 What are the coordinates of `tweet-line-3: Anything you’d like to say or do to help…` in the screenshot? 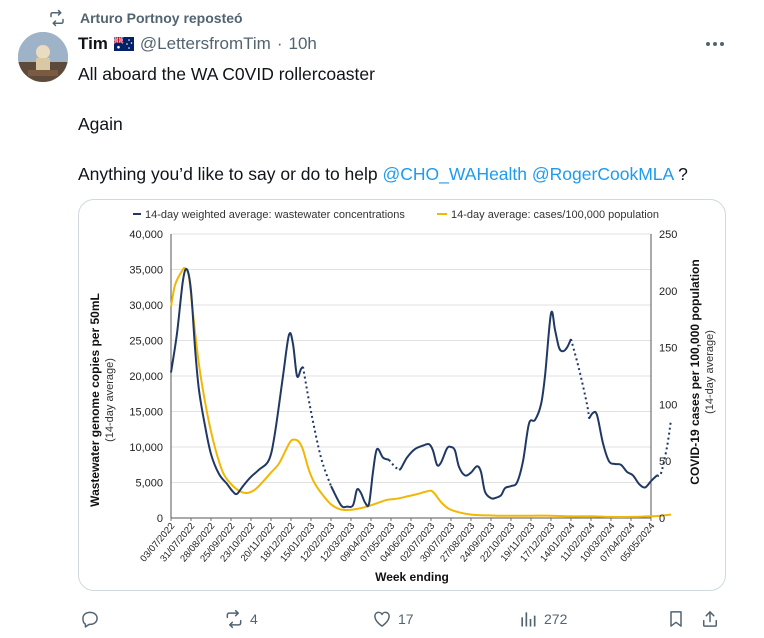 It's located at (408, 174).